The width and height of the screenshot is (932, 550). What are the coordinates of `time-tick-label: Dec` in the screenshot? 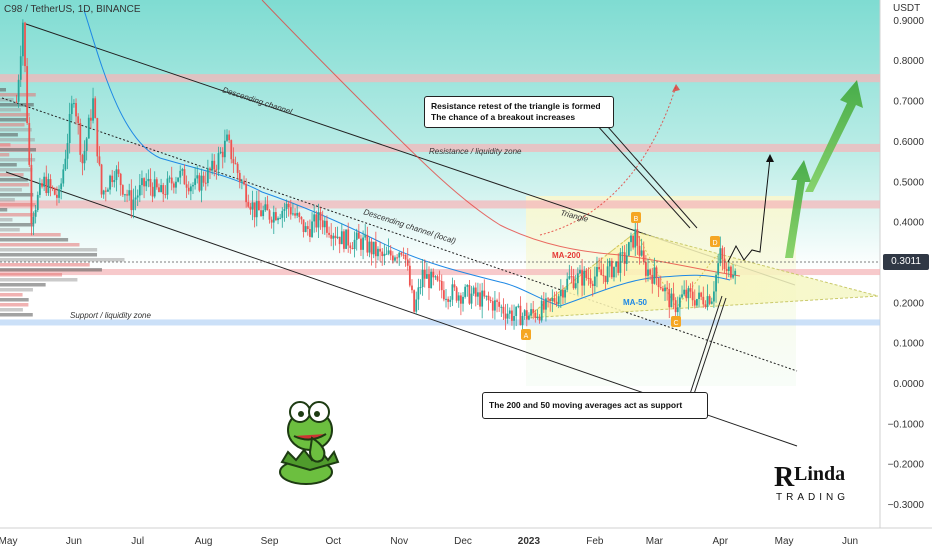 It's located at (463, 541).